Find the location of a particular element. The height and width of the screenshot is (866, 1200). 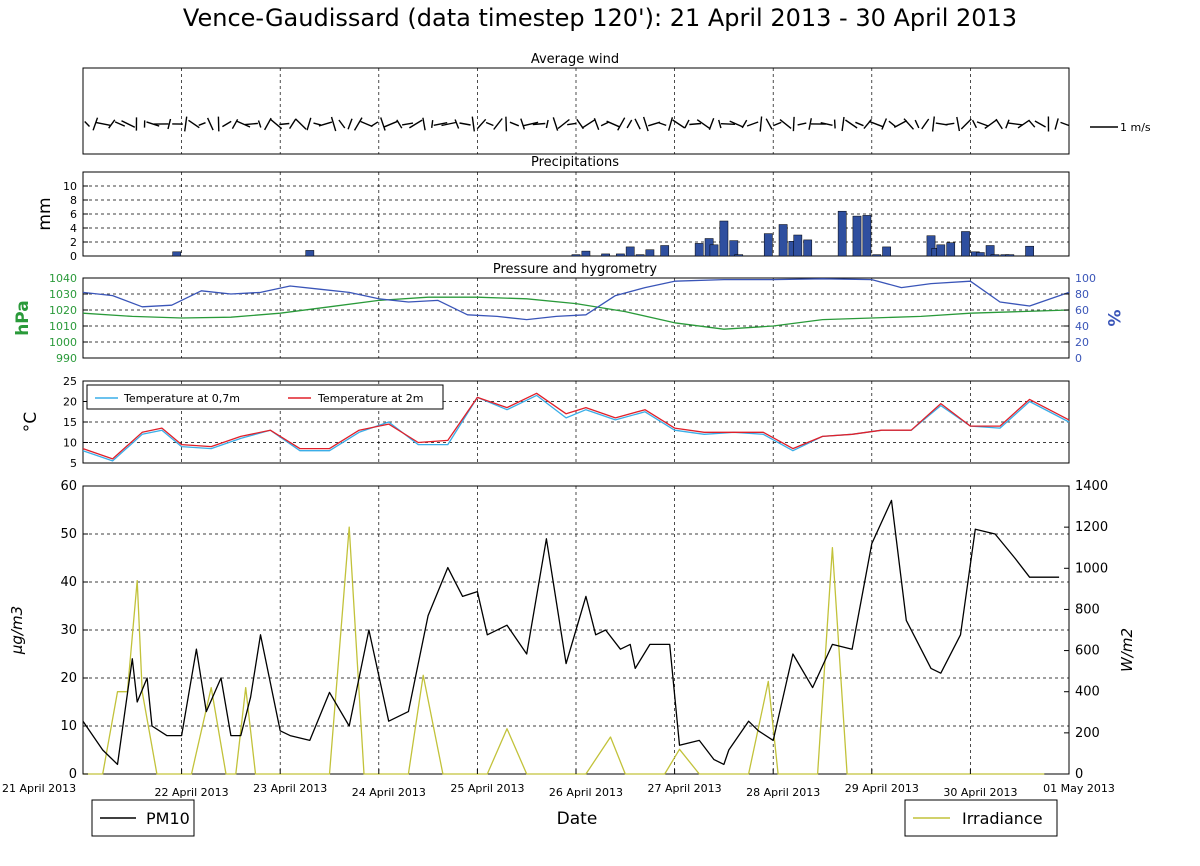

precip-gridlines is located at coordinates (576, 214).